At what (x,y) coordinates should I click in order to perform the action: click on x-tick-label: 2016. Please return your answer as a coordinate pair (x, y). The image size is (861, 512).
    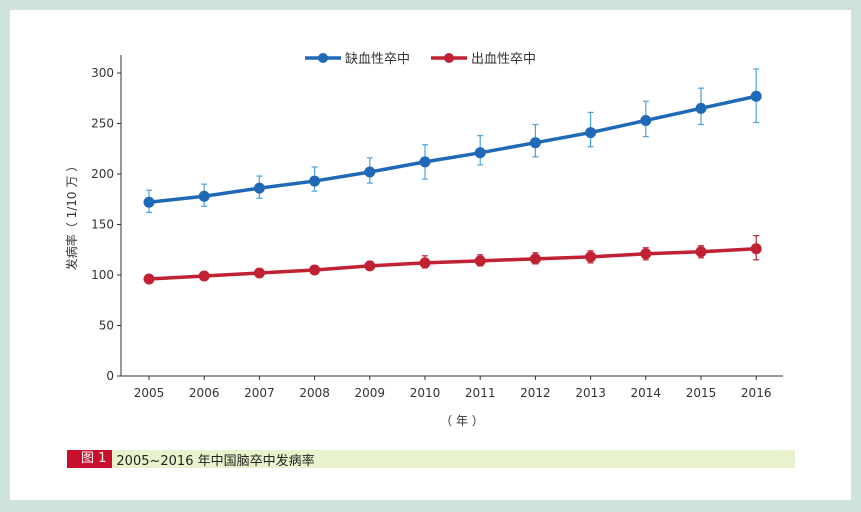
    Looking at the image, I should click on (756, 393).